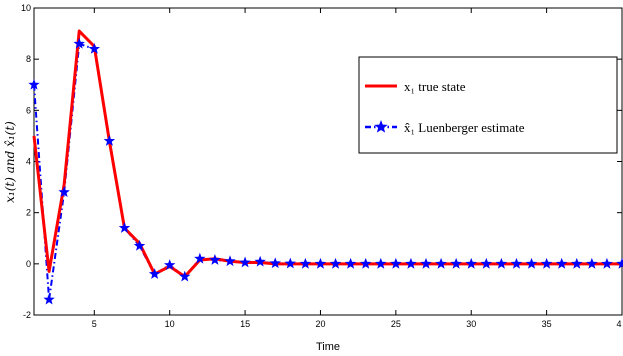  What do you see at coordinates (471, 324) in the screenshot?
I see `x-tick-label-30: 30` at bounding box center [471, 324].